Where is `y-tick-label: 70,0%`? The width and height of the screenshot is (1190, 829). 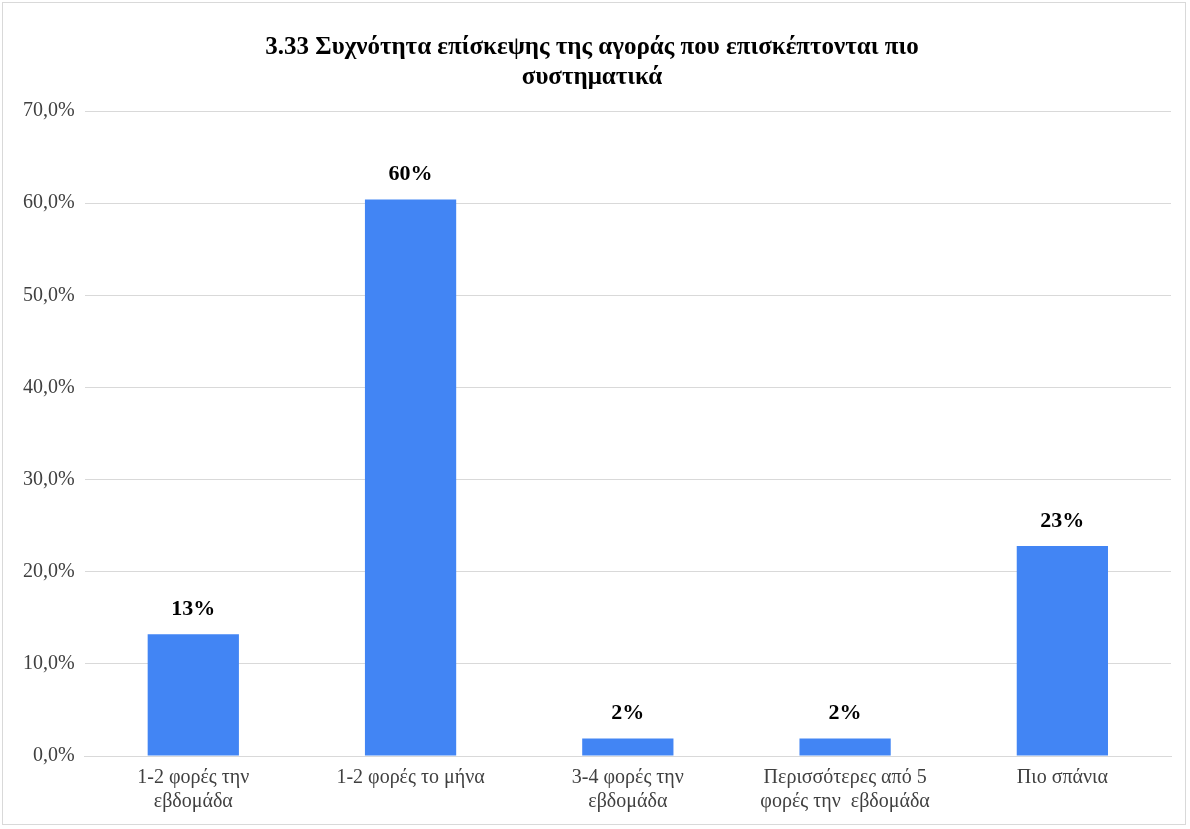
y-tick-label: 70,0% is located at coordinates (48, 109).